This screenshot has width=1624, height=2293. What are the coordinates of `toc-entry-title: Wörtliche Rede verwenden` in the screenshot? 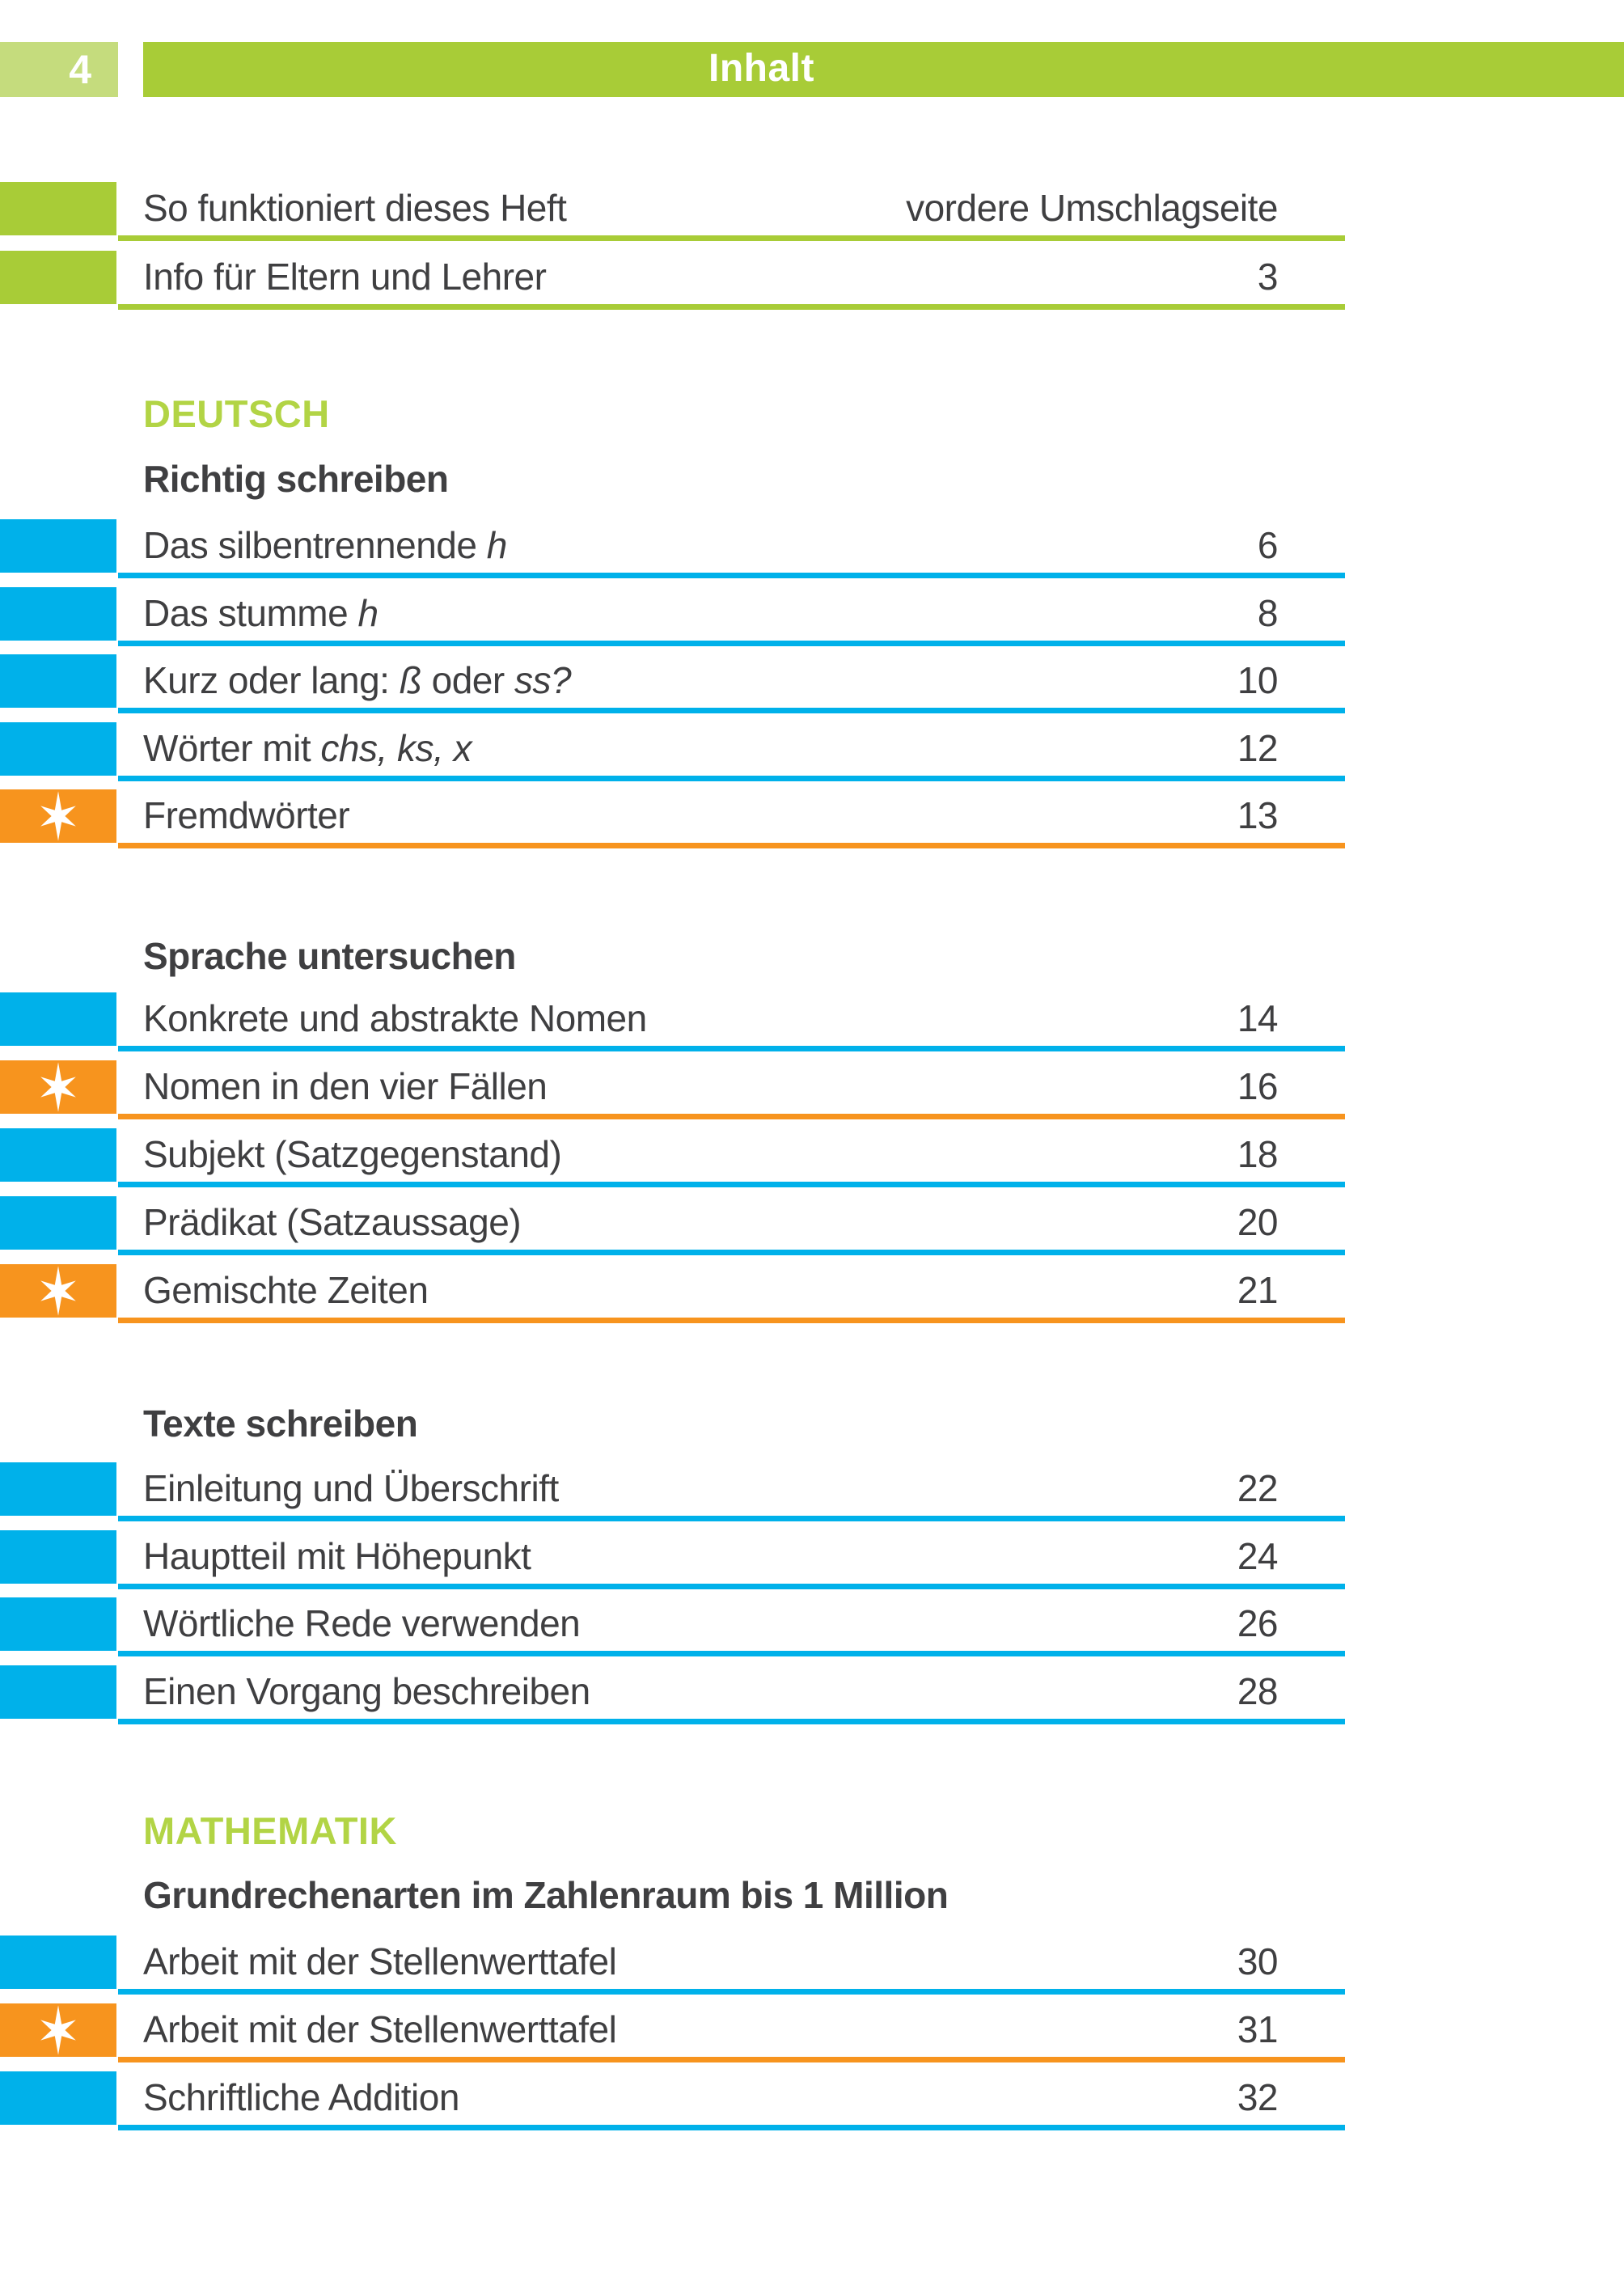 It's located at (362, 1623).